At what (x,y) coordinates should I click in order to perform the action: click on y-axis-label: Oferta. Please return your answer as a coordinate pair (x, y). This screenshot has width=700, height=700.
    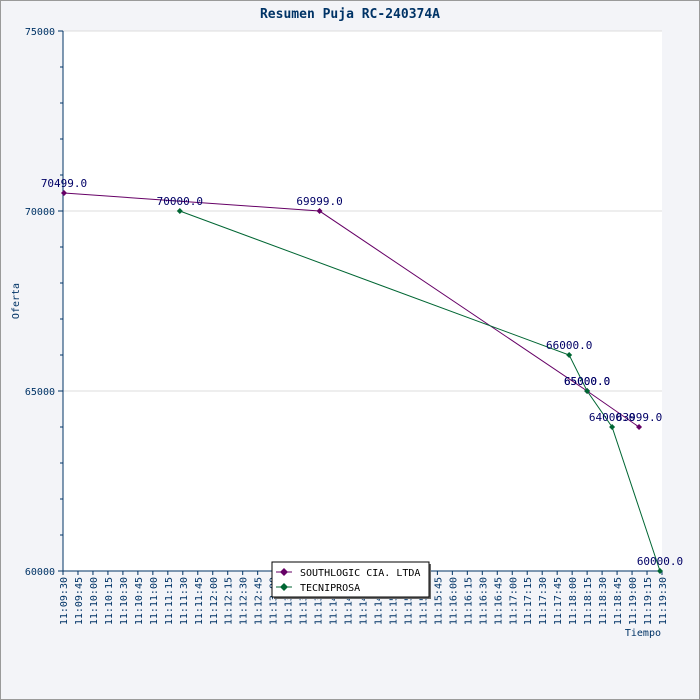
    Looking at the image, I should click on (16, 301).